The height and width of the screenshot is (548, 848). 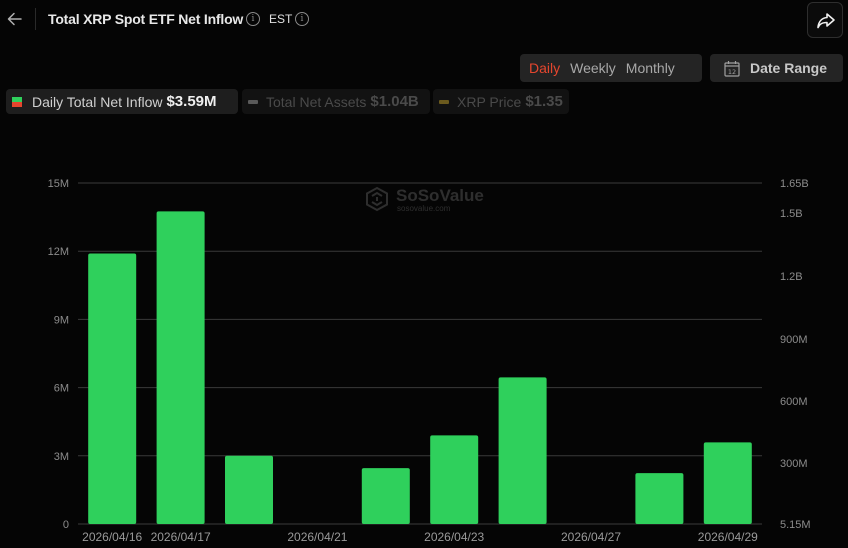 I want to click on y-axis-left: 0 3M 6M 9M 12M 15M, so click(x=58, y=354).